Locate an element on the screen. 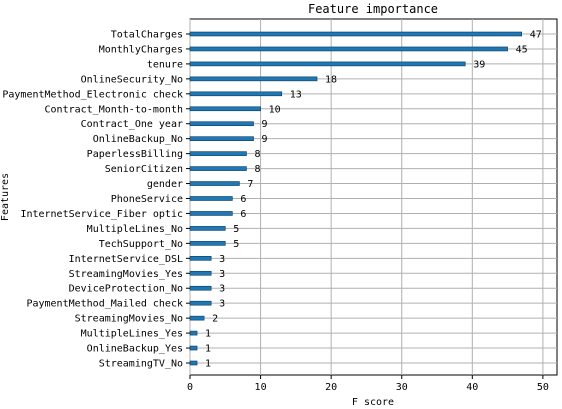  value-label: 18 is located at coordinates (331, 79).